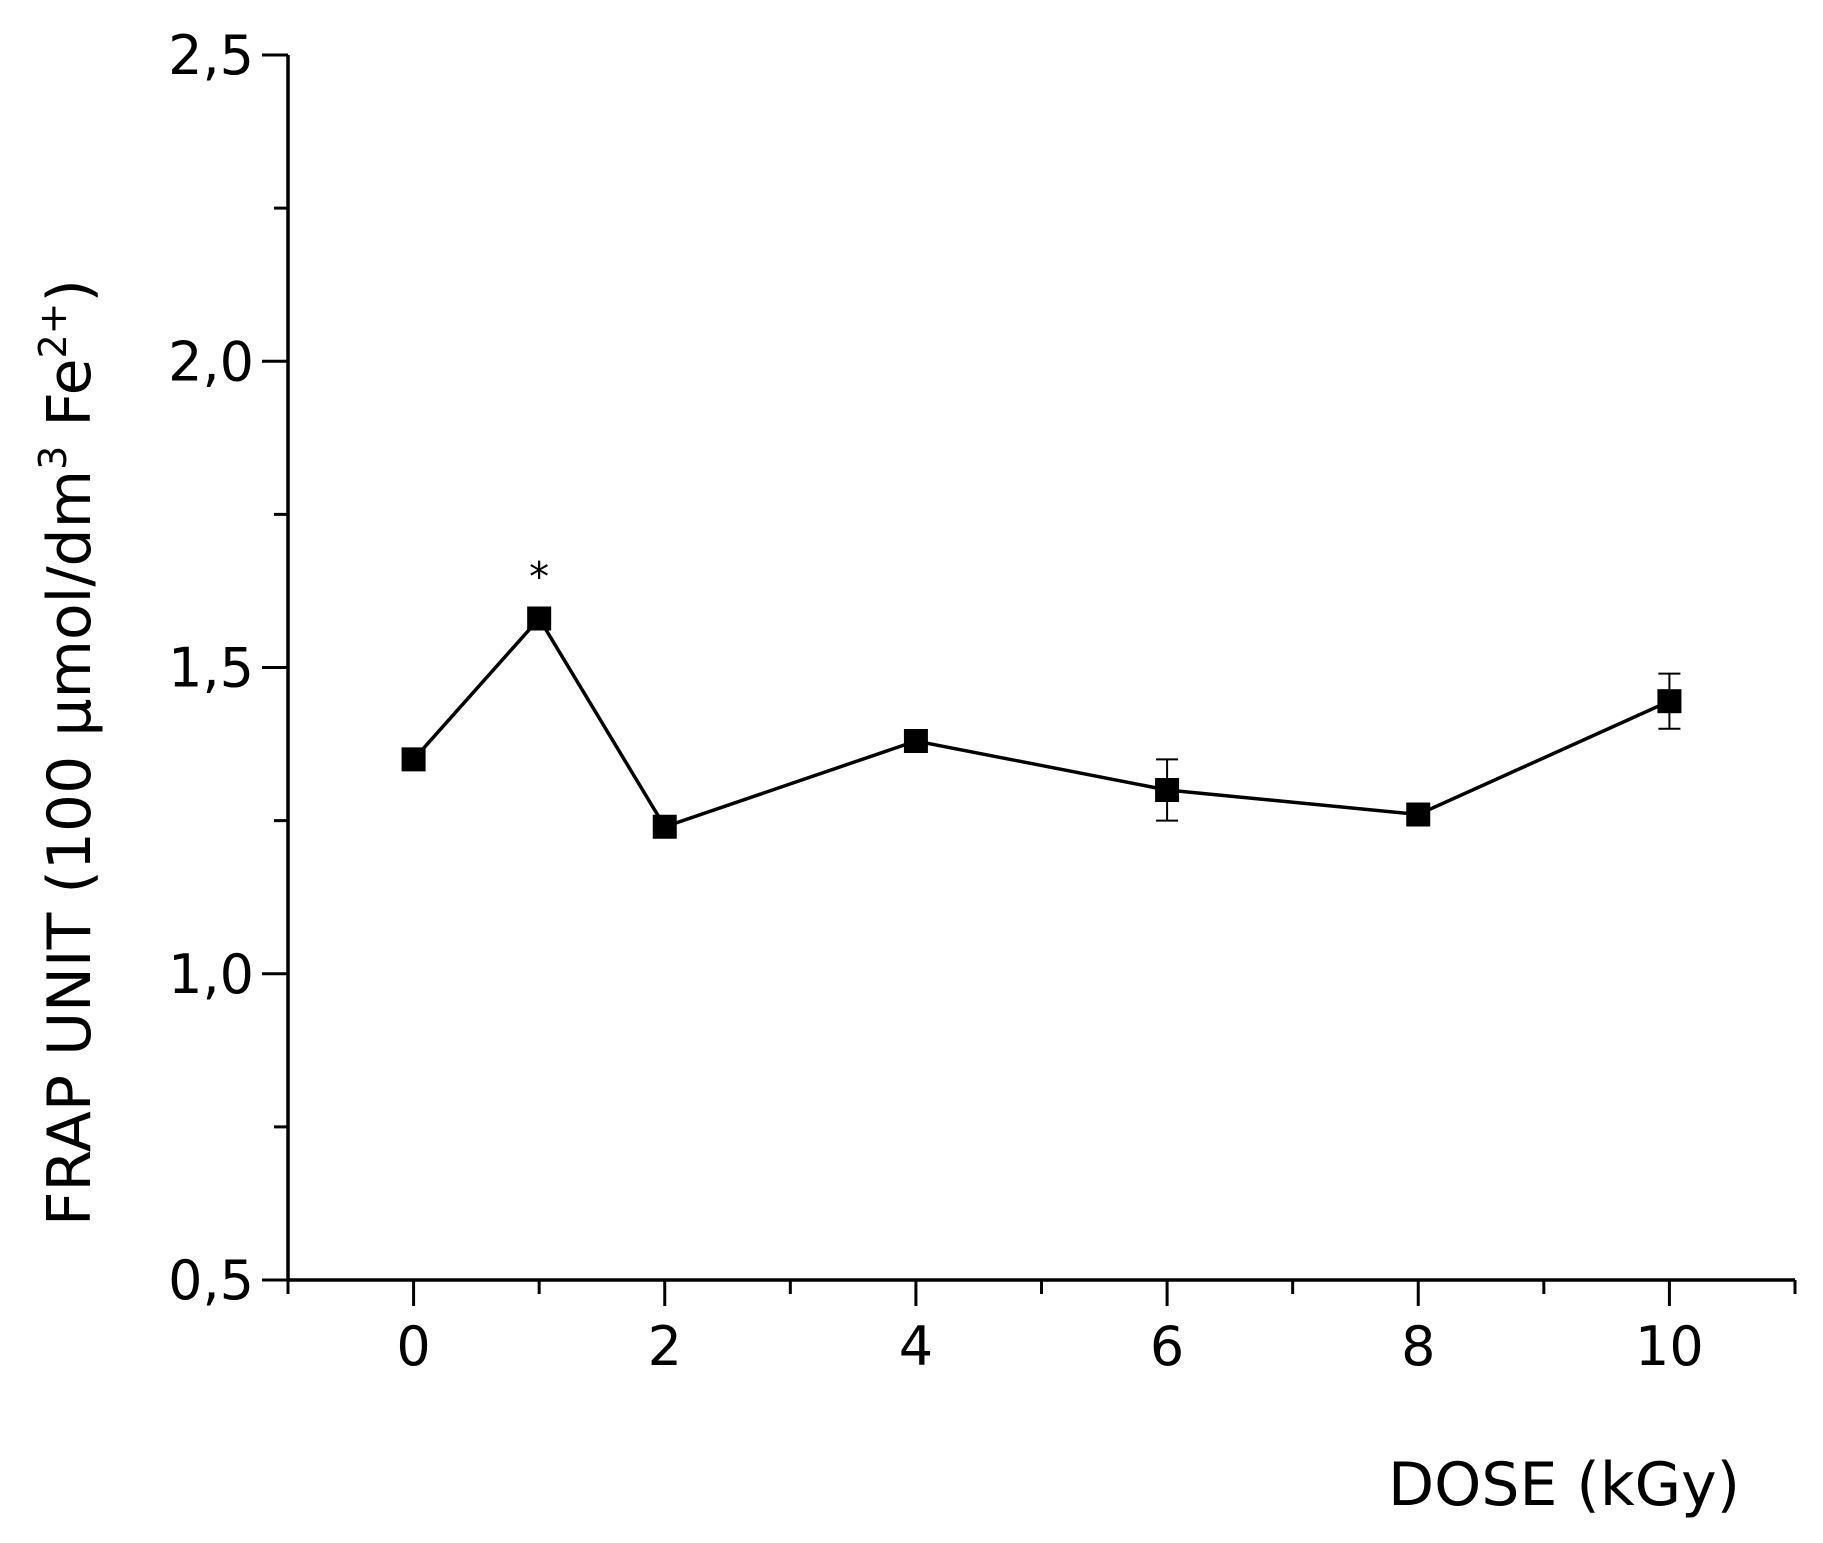 The width and height of the screenshot is (1823, 1543). I want to click on y-tick-label: 1,5, so click(211, 668).